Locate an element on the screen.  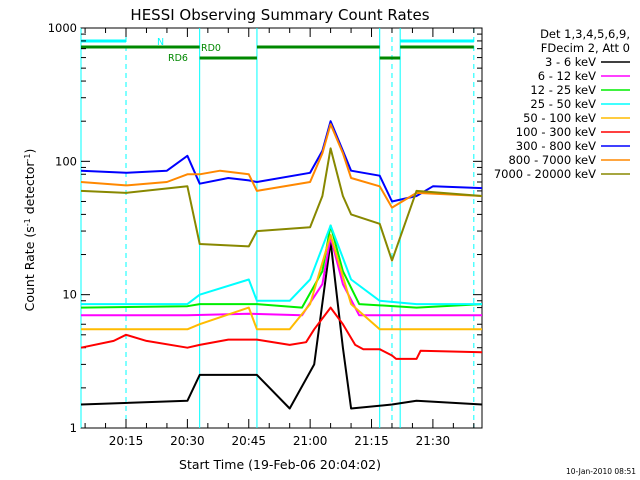
chart-title: HESSI Observing Summary Count Rates is located at coordinates (279, 15).